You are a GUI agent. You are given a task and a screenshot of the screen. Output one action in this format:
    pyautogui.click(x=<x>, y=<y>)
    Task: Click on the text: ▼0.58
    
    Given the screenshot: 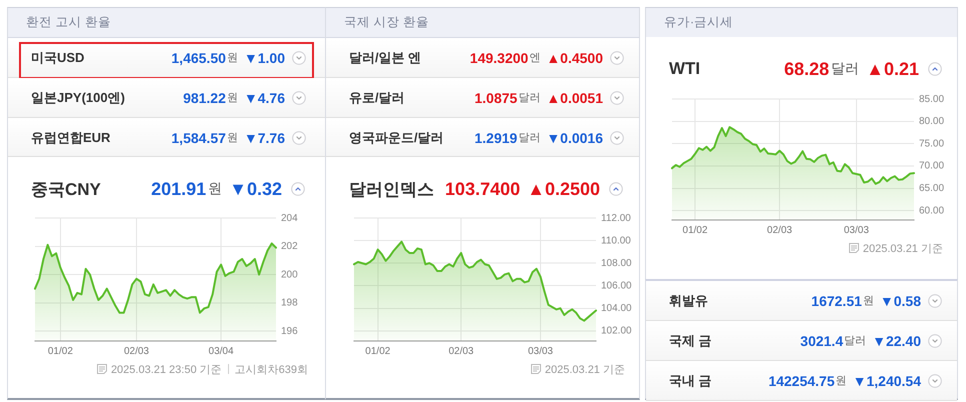 What is the action you would take?
    pyautogui.click(x=900, y=300)
    